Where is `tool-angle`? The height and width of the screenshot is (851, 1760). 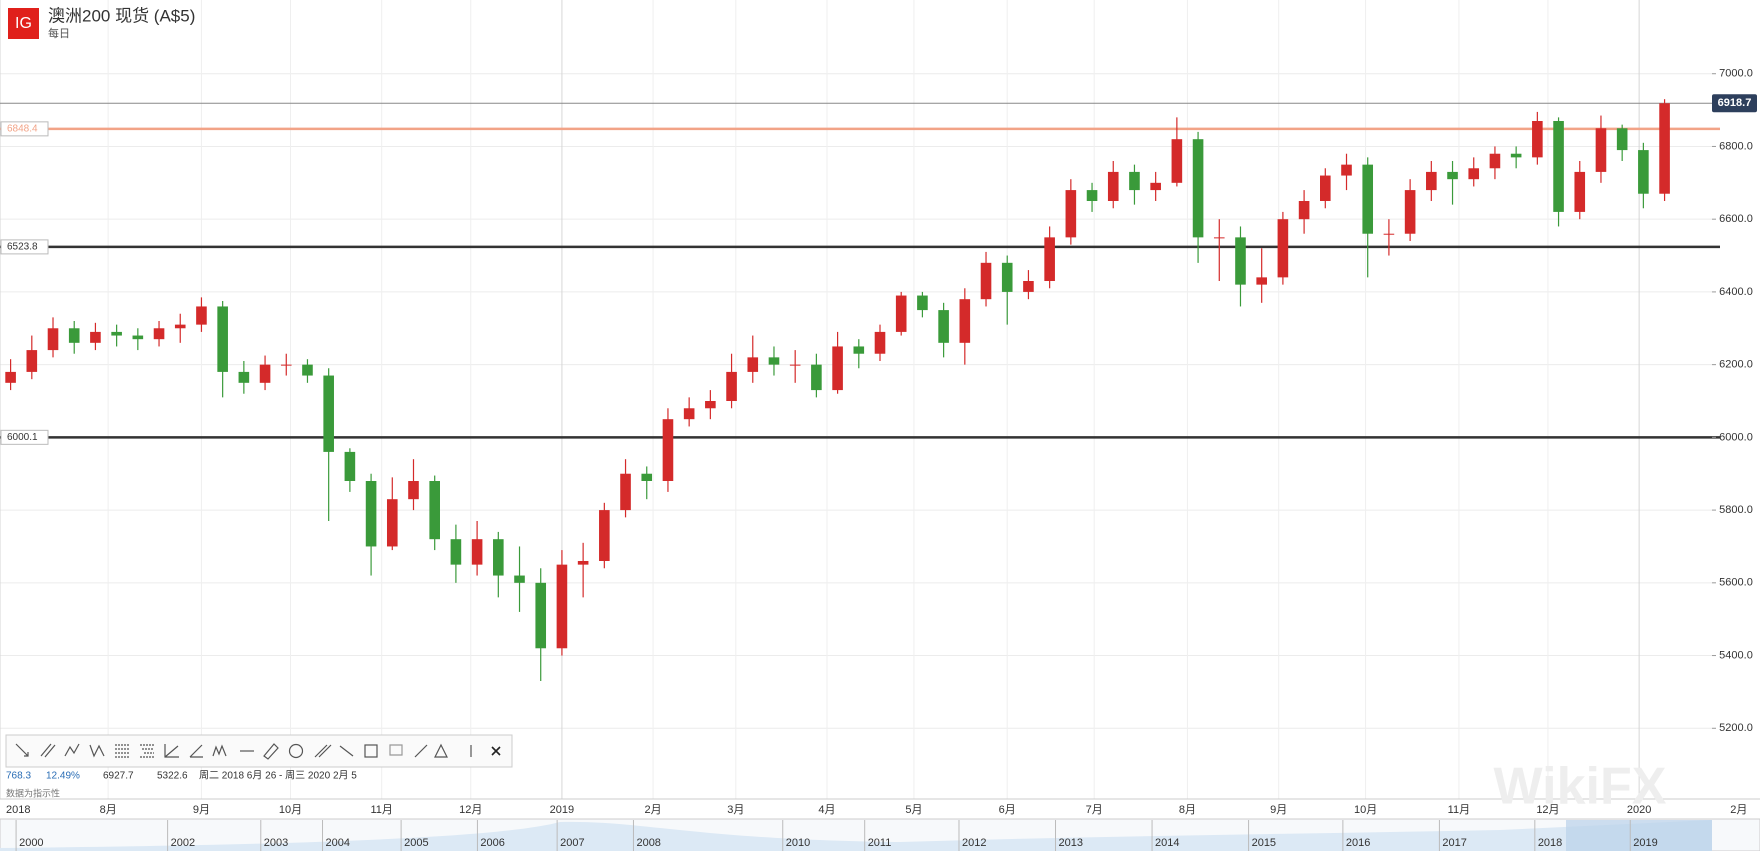 tool-angle is located at coordinates (196, 751).